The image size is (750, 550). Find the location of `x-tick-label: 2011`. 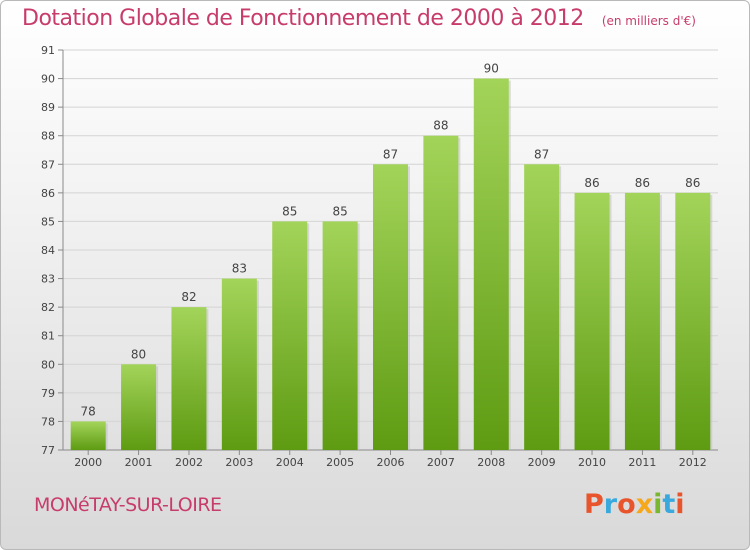

x-tick-label: 2011 is located at coordinates (642, 462).